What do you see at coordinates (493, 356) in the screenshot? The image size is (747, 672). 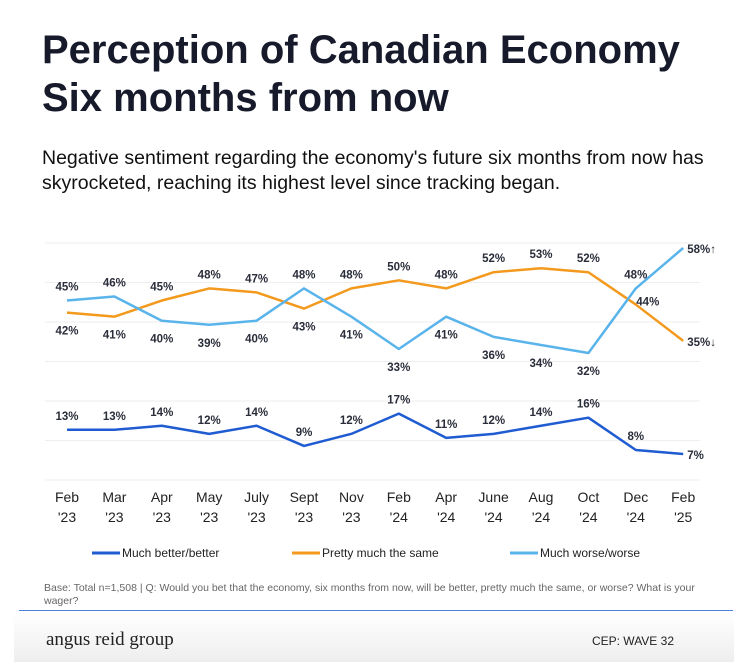 I see `data-label: 36%` at bounding box center [493, 356].